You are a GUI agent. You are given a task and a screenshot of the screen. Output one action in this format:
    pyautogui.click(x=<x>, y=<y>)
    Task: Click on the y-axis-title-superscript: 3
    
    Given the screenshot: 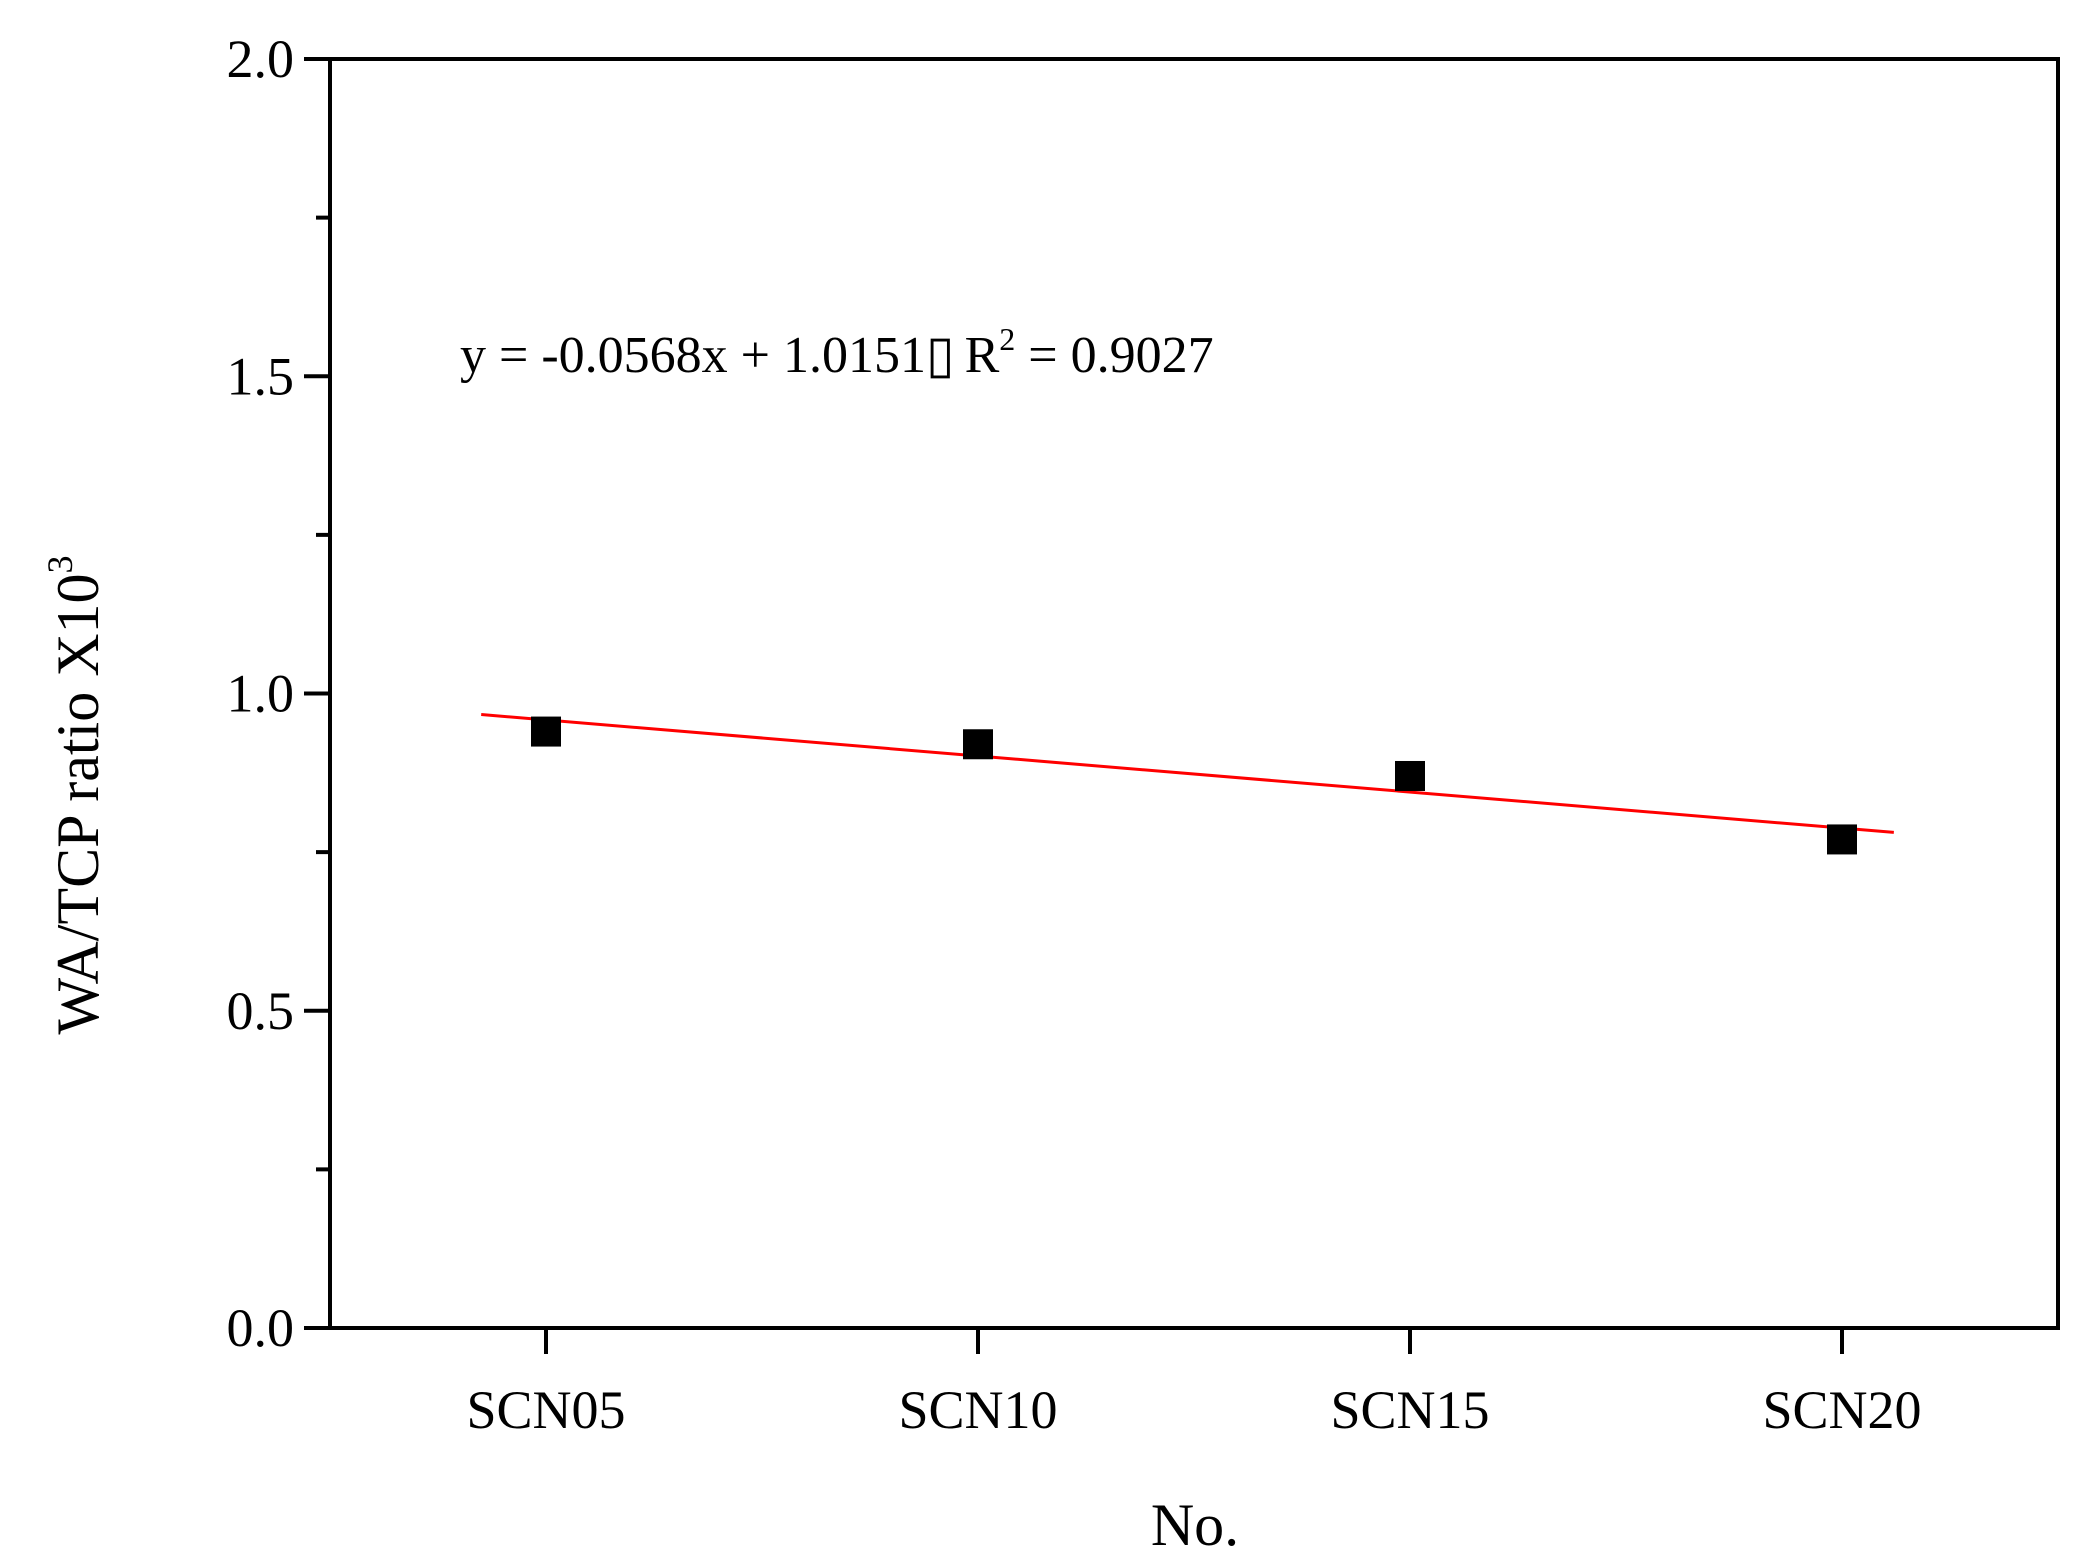 What is the action you would take?
    pyautogui.click(x=60, y=564)
    